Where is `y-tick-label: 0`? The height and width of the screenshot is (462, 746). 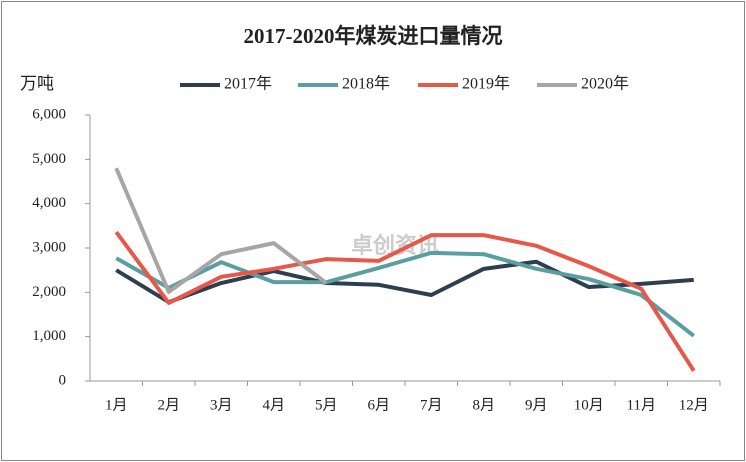
y-tick-label: 0 is located at coordinates (63, 380).